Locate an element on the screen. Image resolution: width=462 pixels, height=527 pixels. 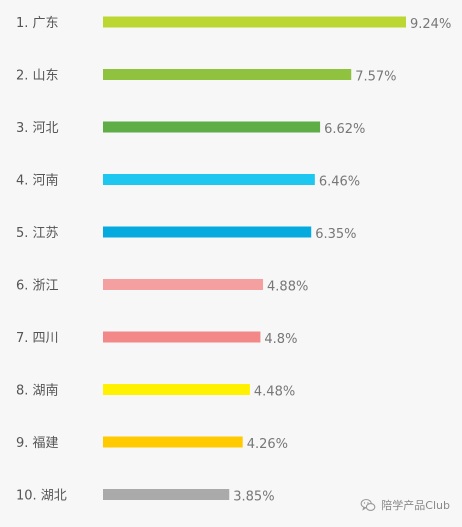
category-label: 10. 湖北 is located at coordinates (41, 496).